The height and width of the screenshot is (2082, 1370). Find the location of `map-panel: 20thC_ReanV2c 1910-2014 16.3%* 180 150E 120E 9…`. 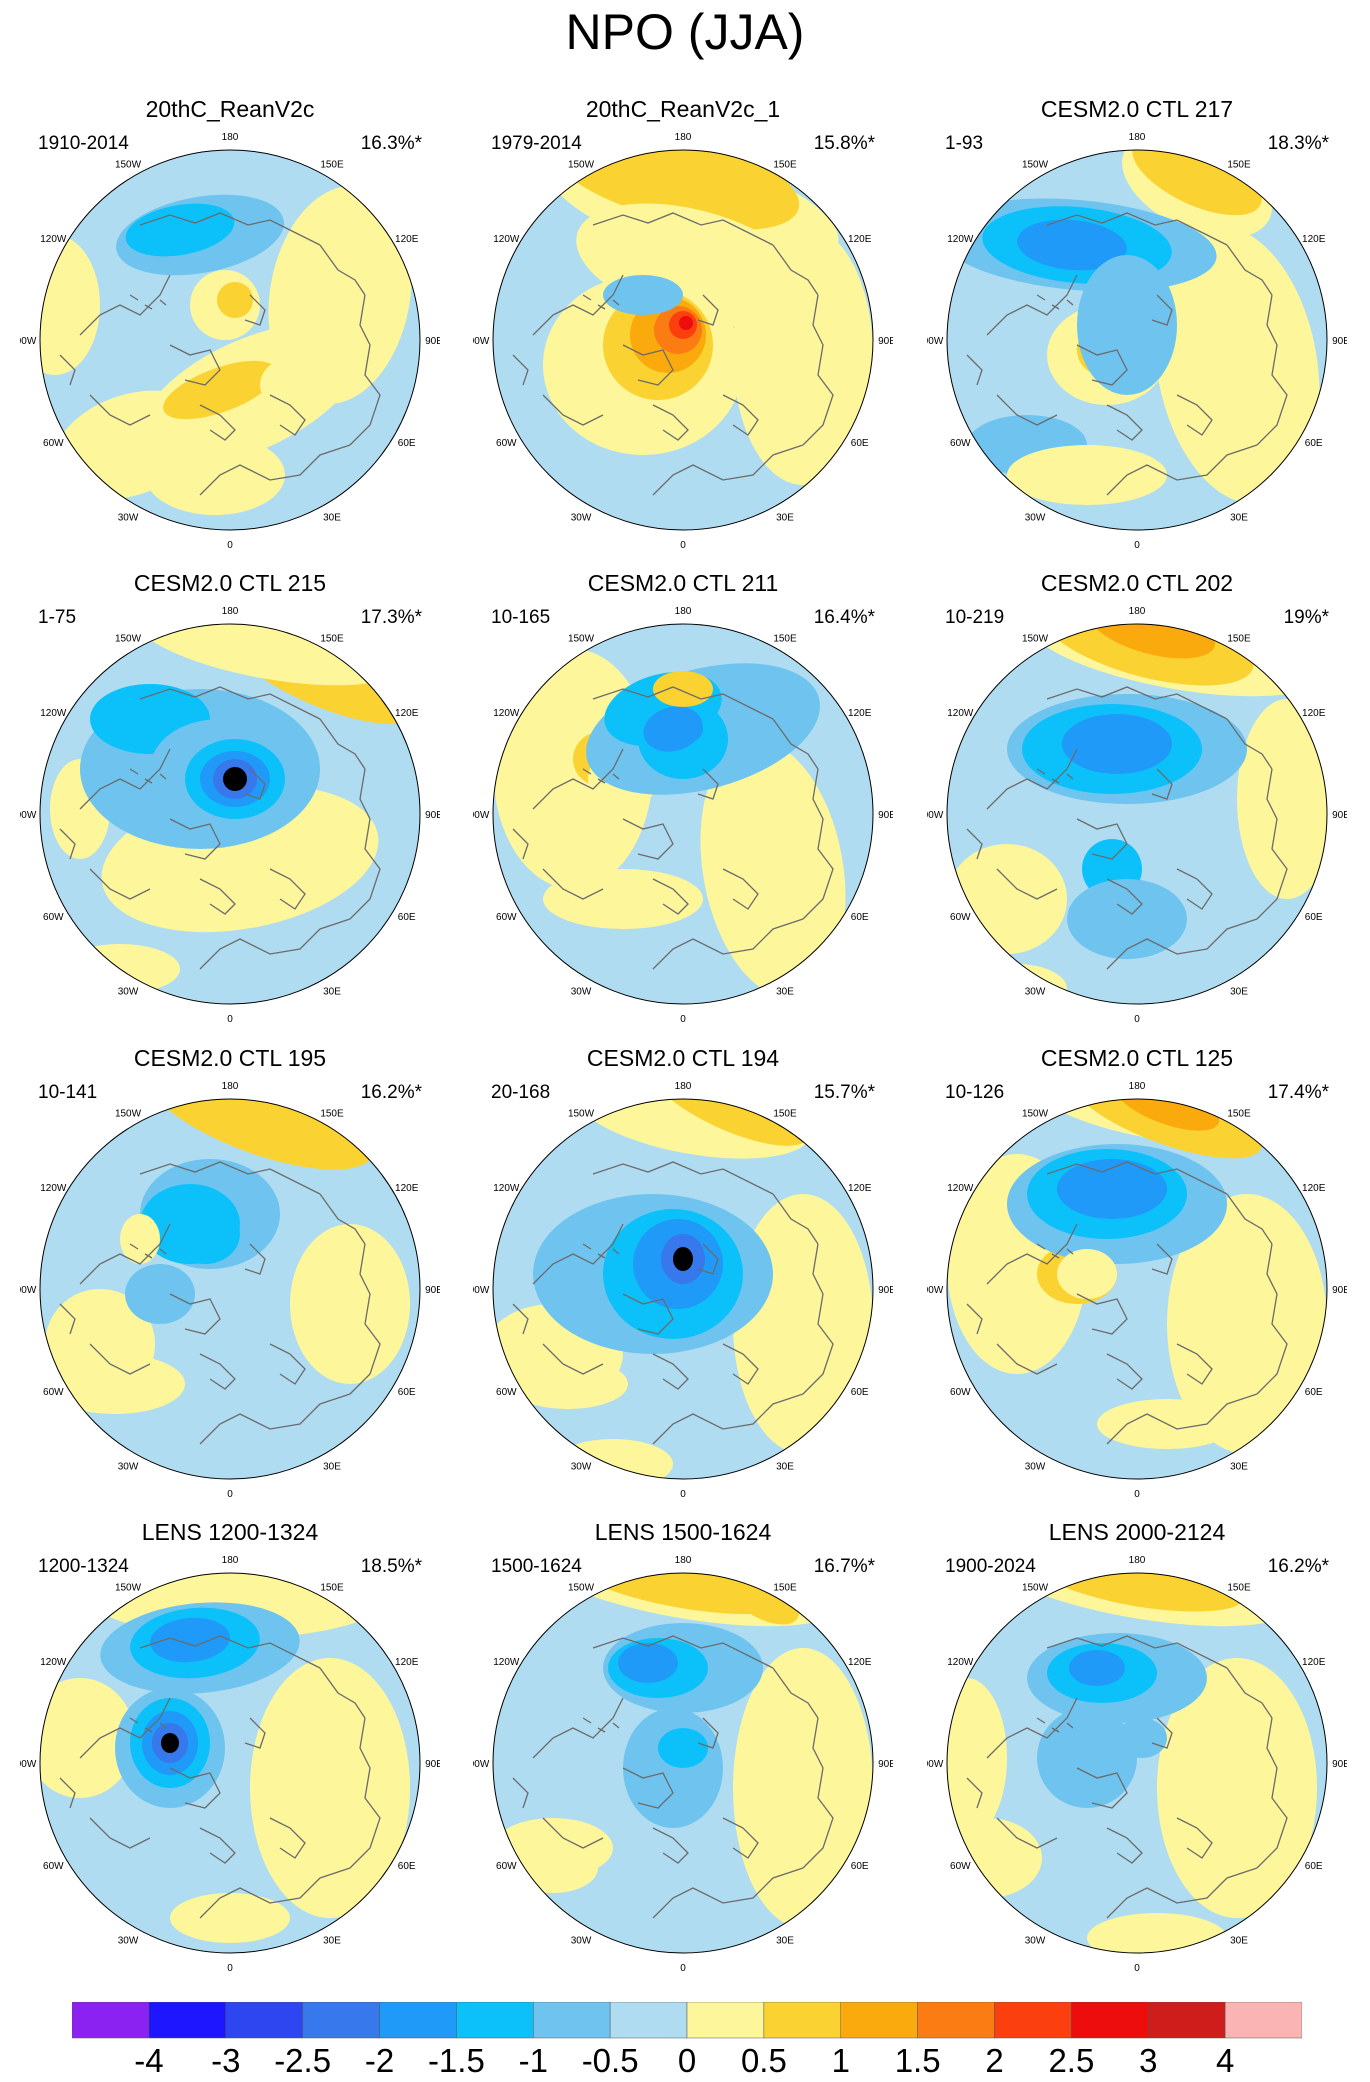

map-panel: 20thC_ReanV2c 1910-2014 16.3%* 180 150E 120E 9… is located at coordinates (230, 330).